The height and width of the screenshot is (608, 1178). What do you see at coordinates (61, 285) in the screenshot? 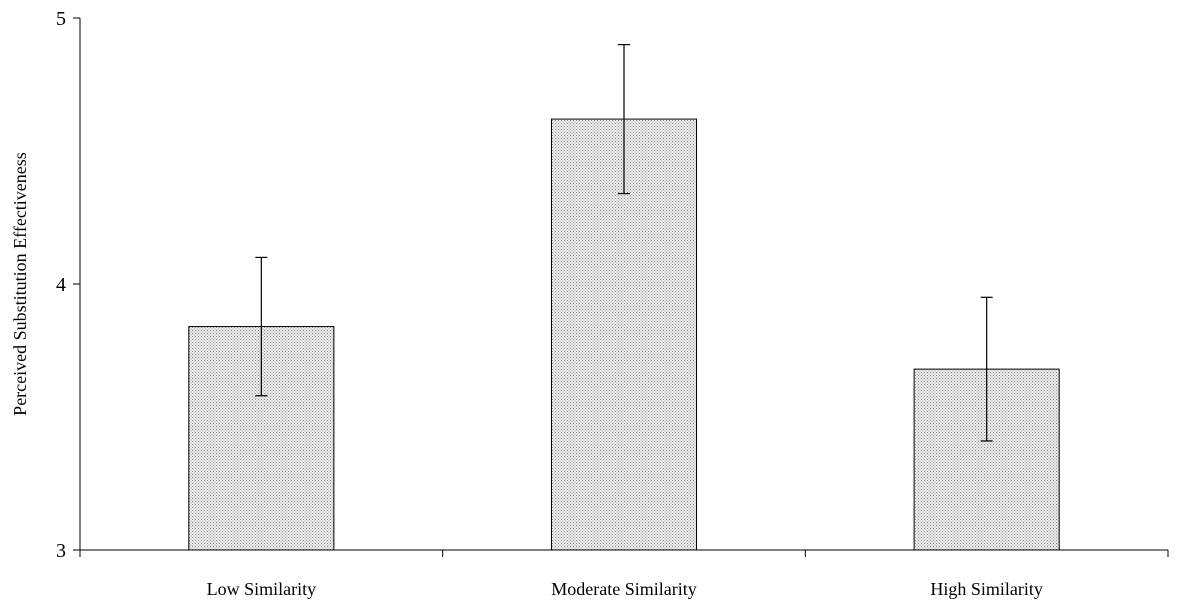
I see `y-tick-label-1: 4` at bounding box center [61, 285].